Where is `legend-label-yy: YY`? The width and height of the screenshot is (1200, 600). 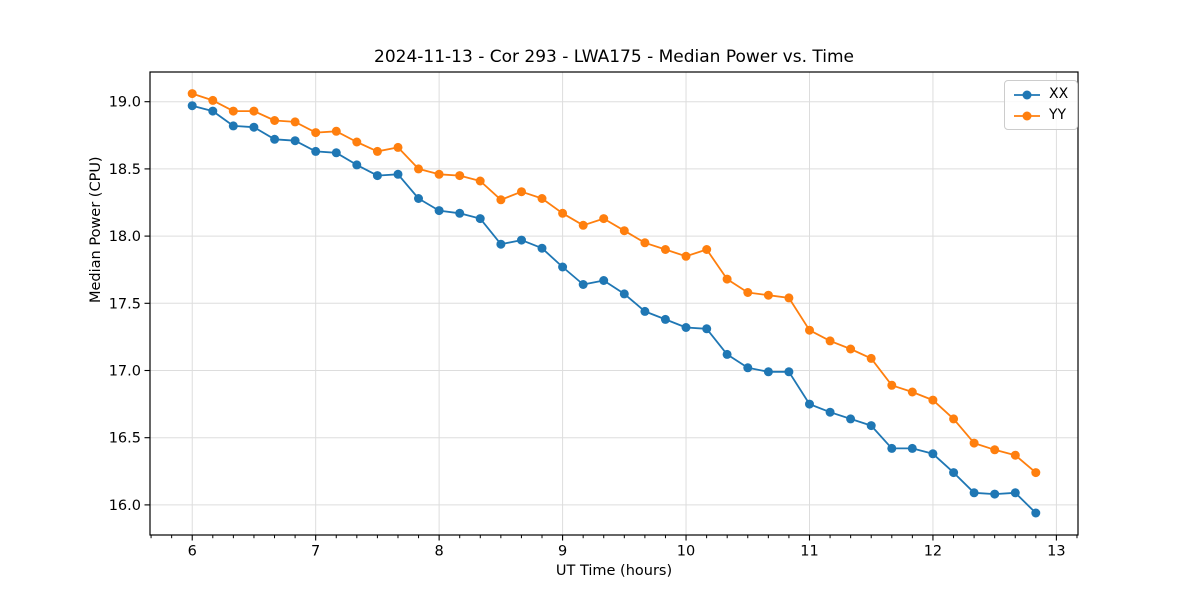 legend-label-yy: YY is located at coordinates (1058, 115).